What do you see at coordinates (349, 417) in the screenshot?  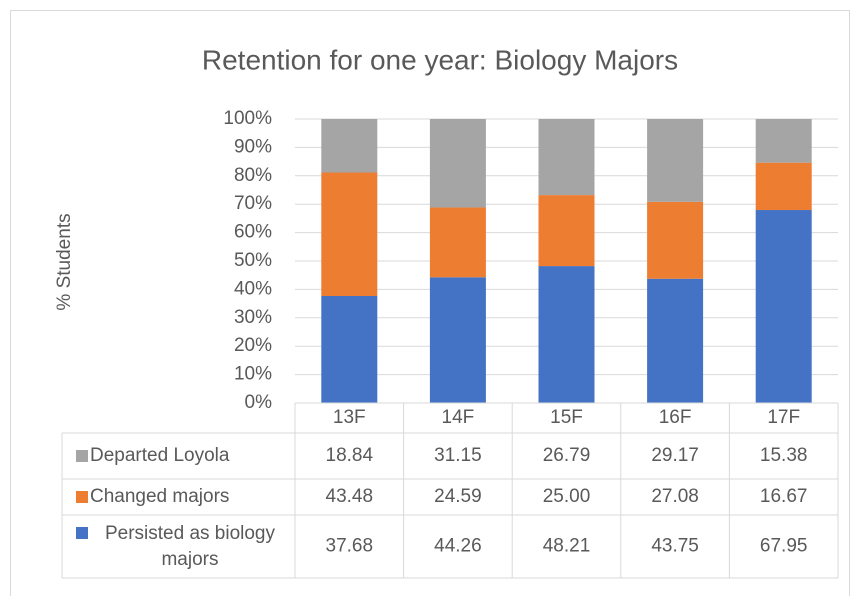 I see `x-tick-label: 13F` at bounding box center [349, 417].